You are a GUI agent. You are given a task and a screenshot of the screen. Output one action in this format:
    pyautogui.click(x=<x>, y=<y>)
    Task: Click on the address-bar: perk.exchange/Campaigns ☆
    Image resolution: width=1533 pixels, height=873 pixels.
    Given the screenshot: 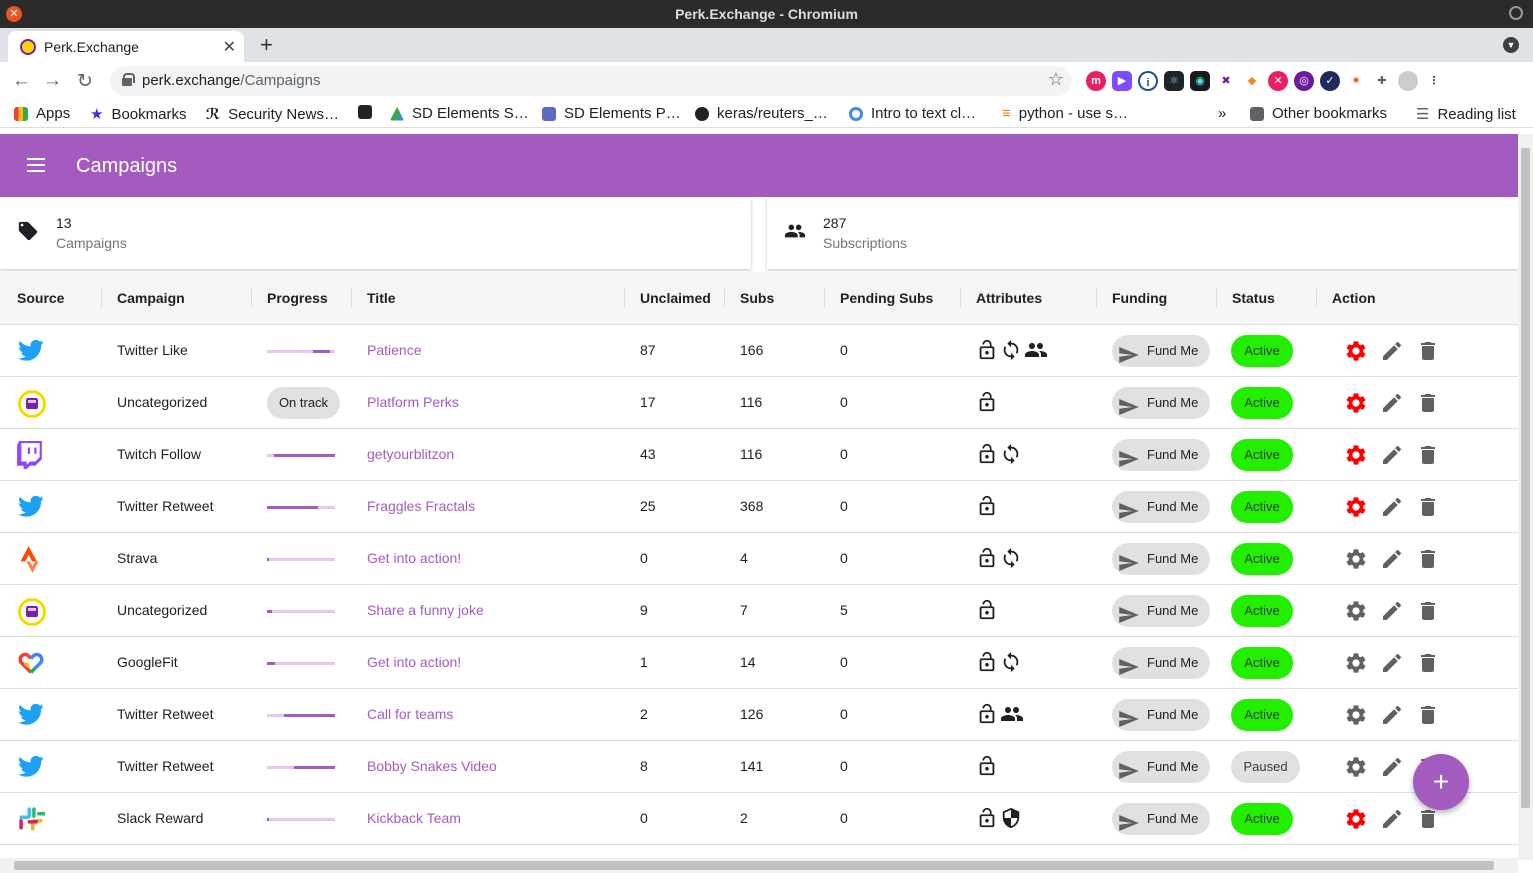 What is the action you would take?
    pyautogui.click(x=591, y=81)
    